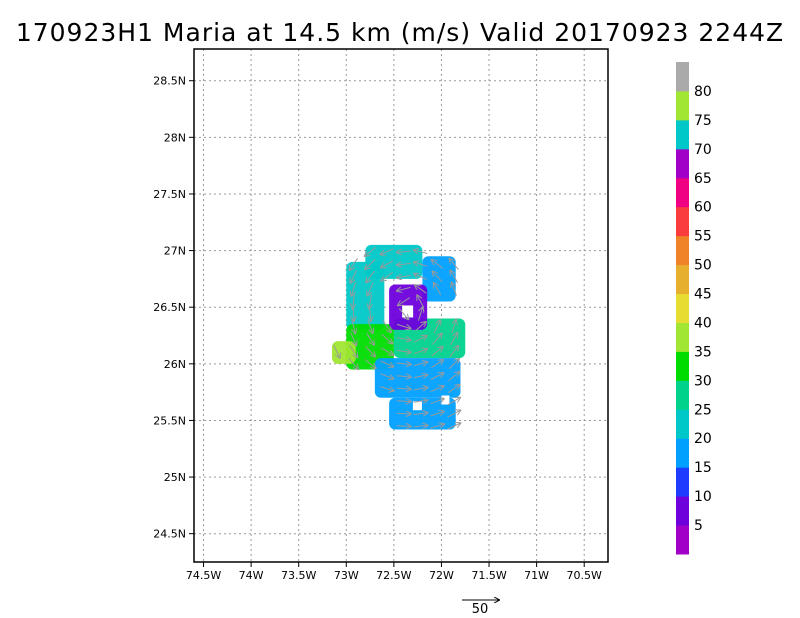  What do you see at coordinates (703, 352) in the screenshot?
I see `colorbar-label: 35` at bounding box center [703, 352].